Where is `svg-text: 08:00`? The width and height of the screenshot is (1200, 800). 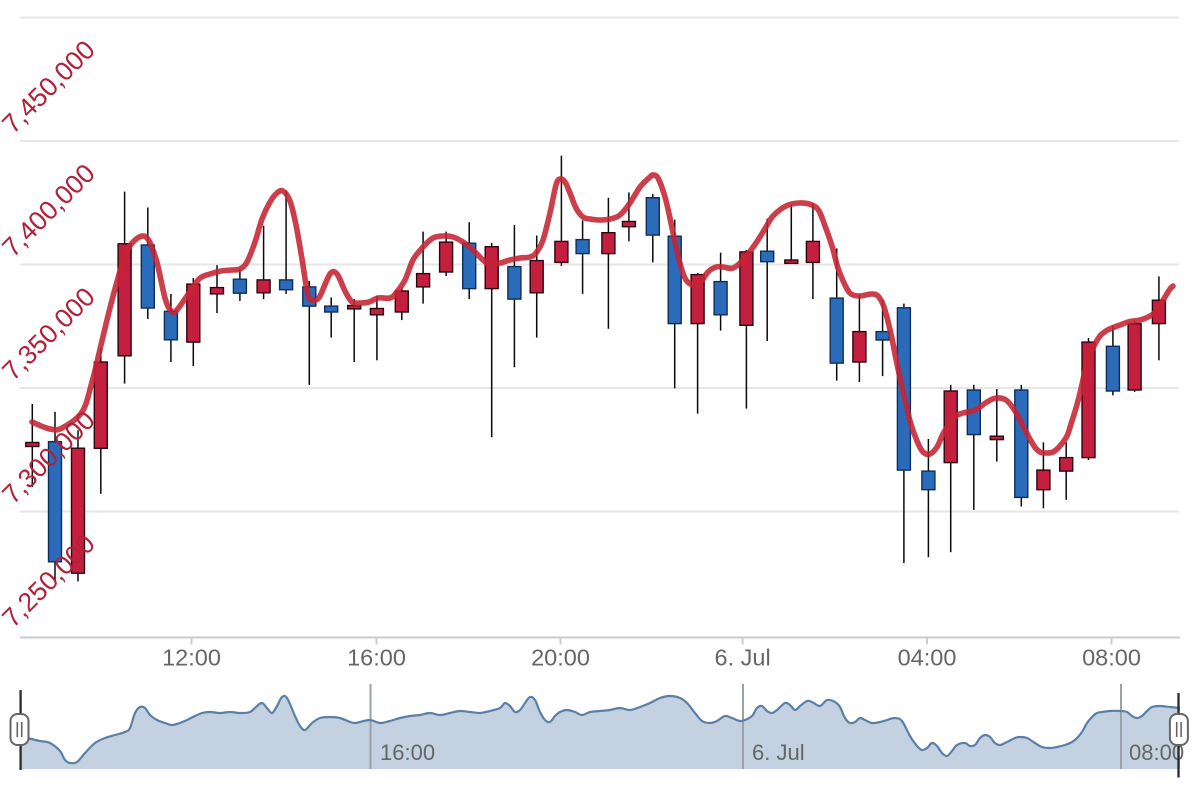 svg-text: 08:00 is located at coordinates (1111, 658).